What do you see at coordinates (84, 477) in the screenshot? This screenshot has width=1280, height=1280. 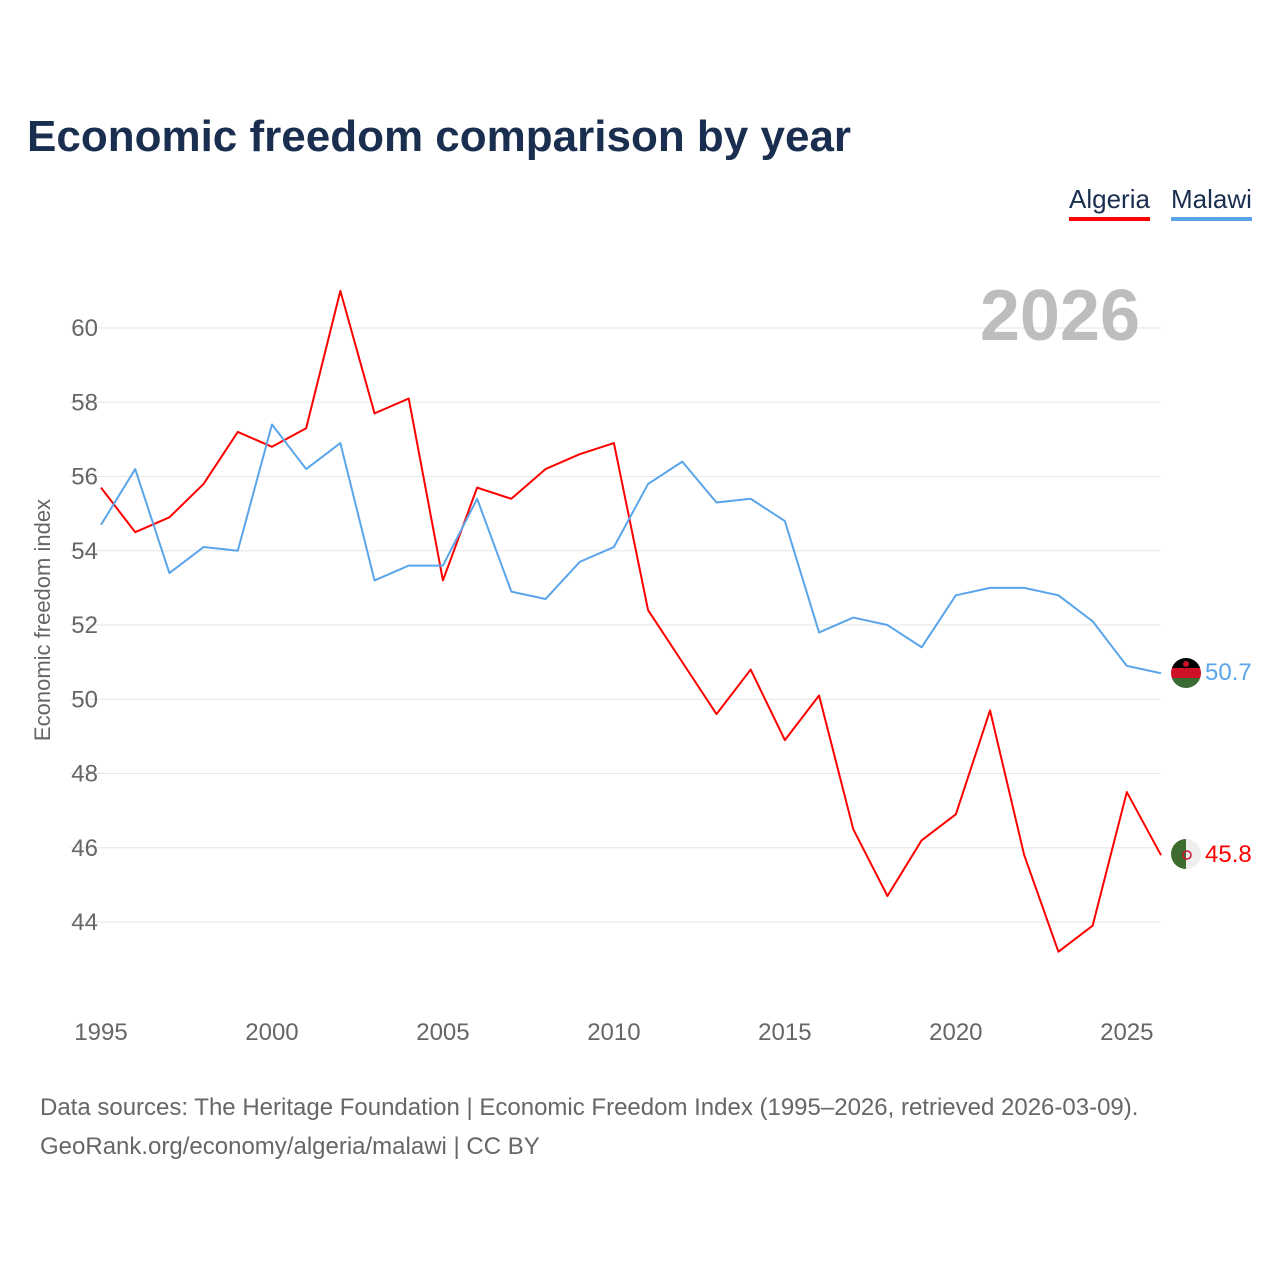 I see `y-tick-label: 56` at bounding box center [84, 477].